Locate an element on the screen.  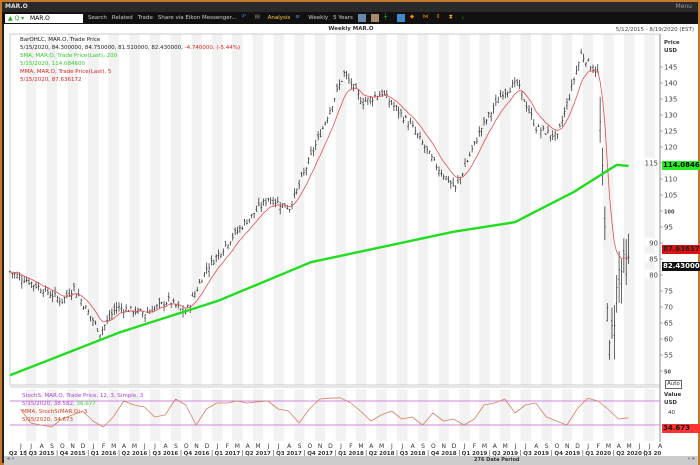
quarter-label: Q1 2020 is located at coordinates (598, 453).